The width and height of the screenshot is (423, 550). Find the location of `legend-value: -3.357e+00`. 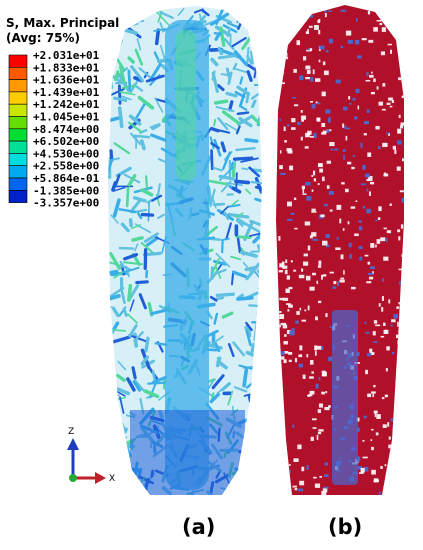

legend-value: -3.357e+00 is located at coordinates (66, 203).